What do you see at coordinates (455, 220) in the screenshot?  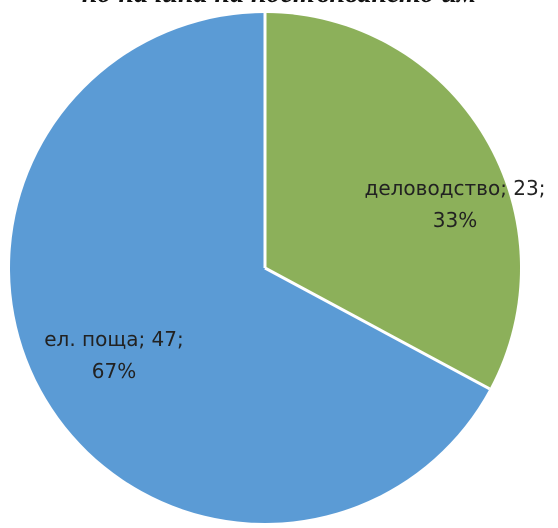 I see `slice-label-delovodstvo-line2: 33%` at bounding box center [455, 220].